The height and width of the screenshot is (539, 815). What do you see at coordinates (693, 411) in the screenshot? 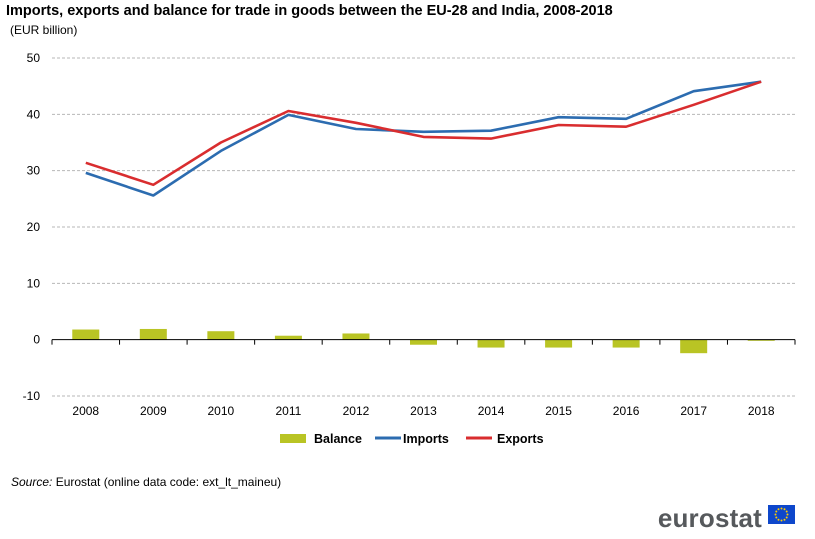
I see `x-tick-label: 2017` at bounding box center [693, 411].